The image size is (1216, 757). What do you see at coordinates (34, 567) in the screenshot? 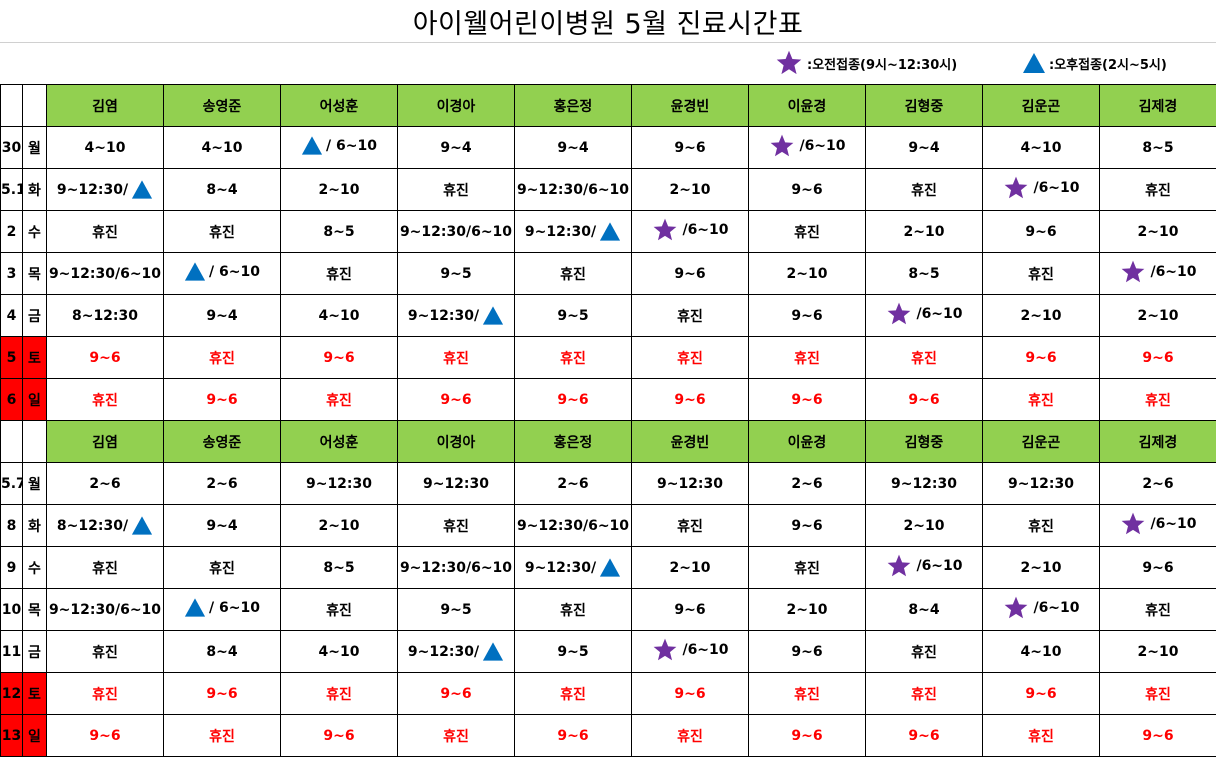
I see `weekday-cell: 수` at bounding box center [34, 567].